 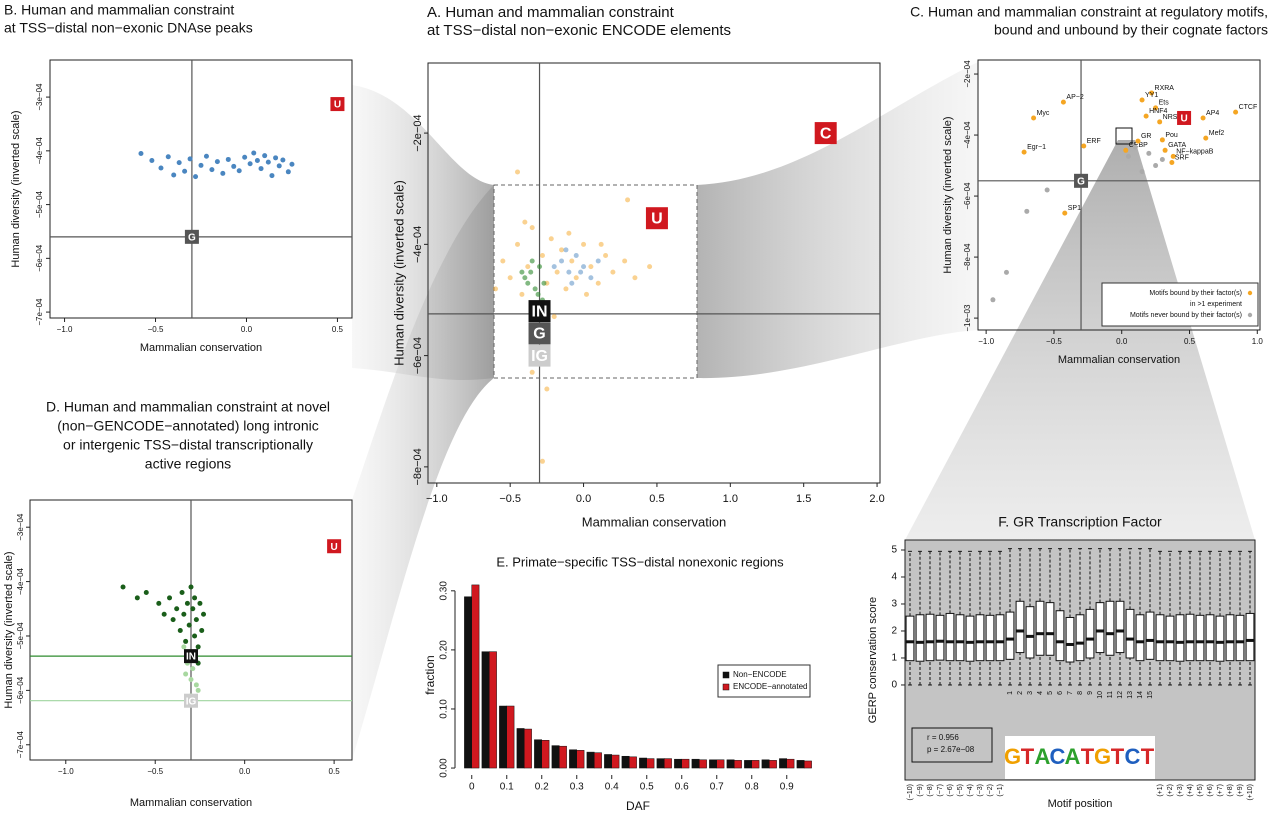 I want to click on y-axis-label: Human diversity (inverted scale), so click(x=398, y=273).